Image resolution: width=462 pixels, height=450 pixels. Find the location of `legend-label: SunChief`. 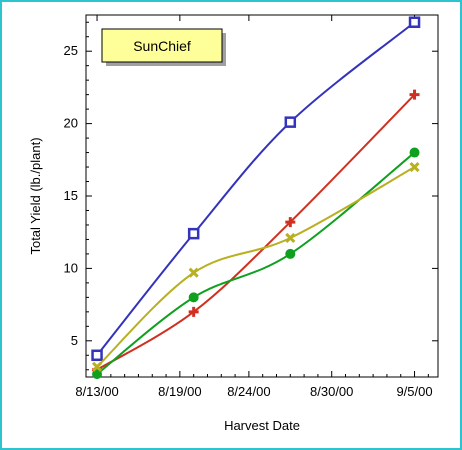

legend-label: SunChief is located at coordinates (162, 46).